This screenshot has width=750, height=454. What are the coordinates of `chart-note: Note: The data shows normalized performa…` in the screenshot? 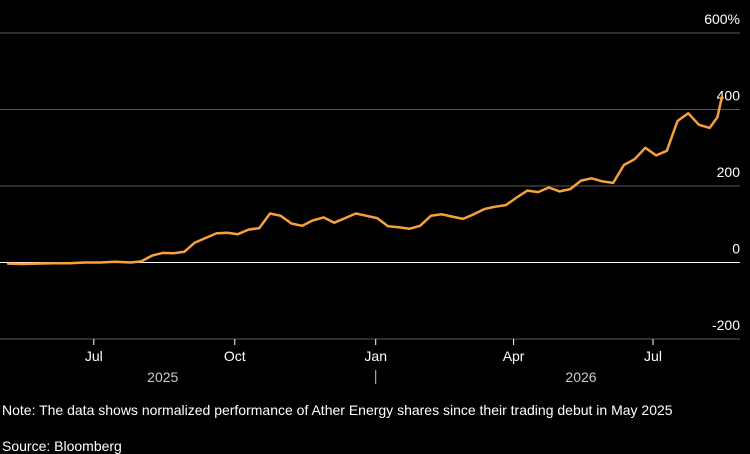 It's located at (337, 410).